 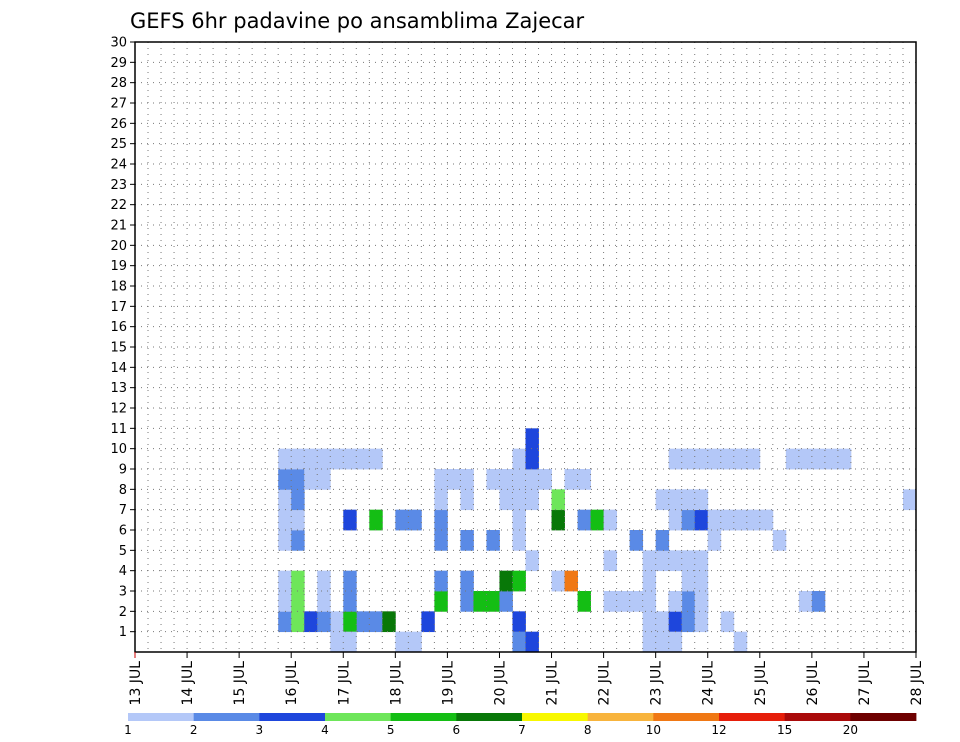 What do you see at coordinates (325, 730) in the screenshot?
I see `legend-label: 4` at bounding box center [325, 730].